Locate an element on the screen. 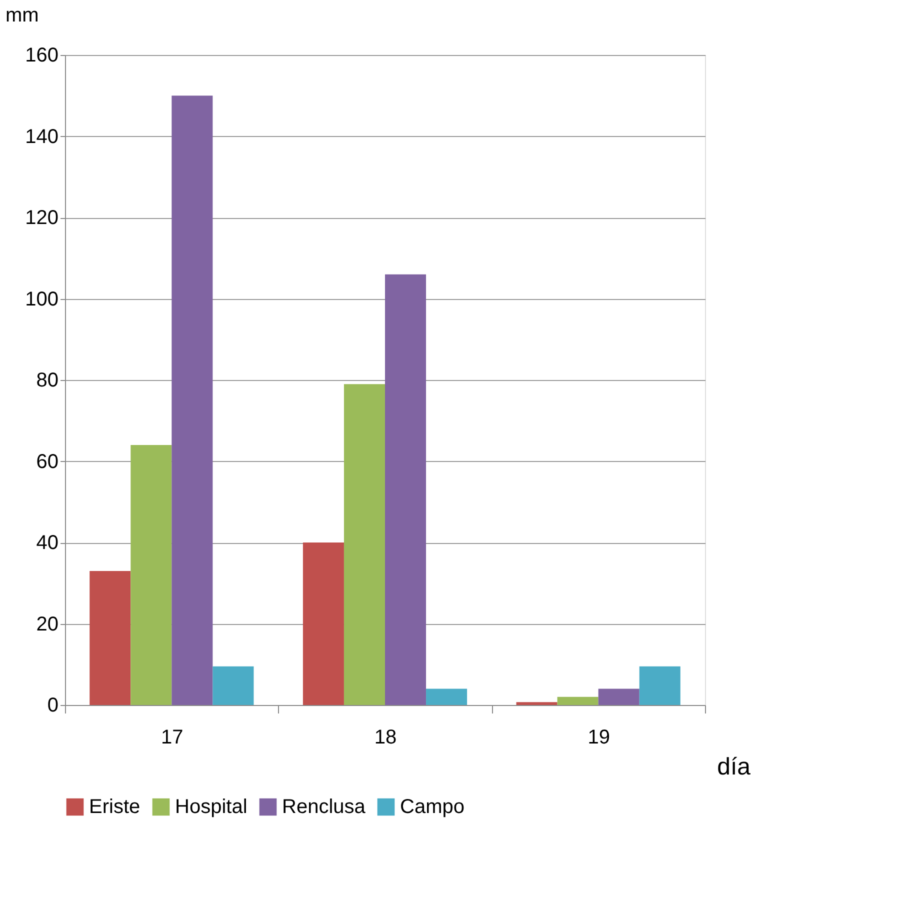 The width and height of the screenshot is (897, 921). y-tick-label: 160 is located at coordinates (41, 55).